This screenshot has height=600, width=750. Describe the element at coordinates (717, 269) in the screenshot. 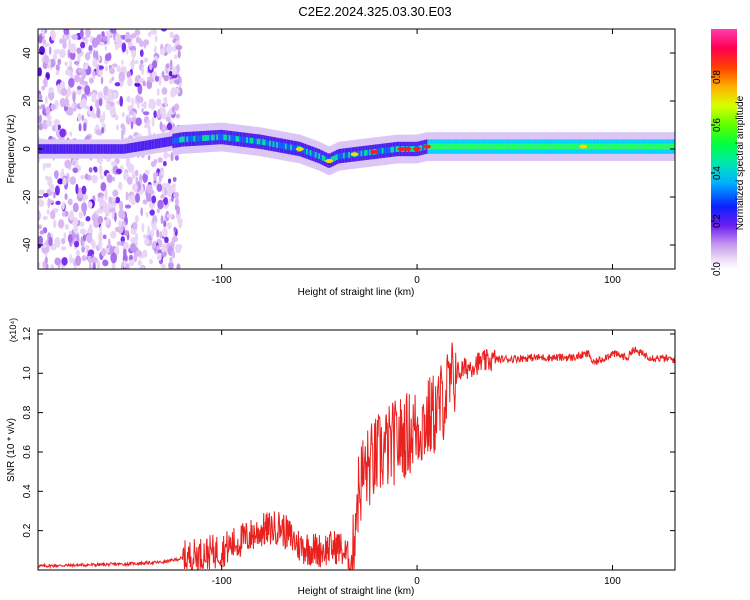

I see `colorbar-tick-label: 0.0` at that location.